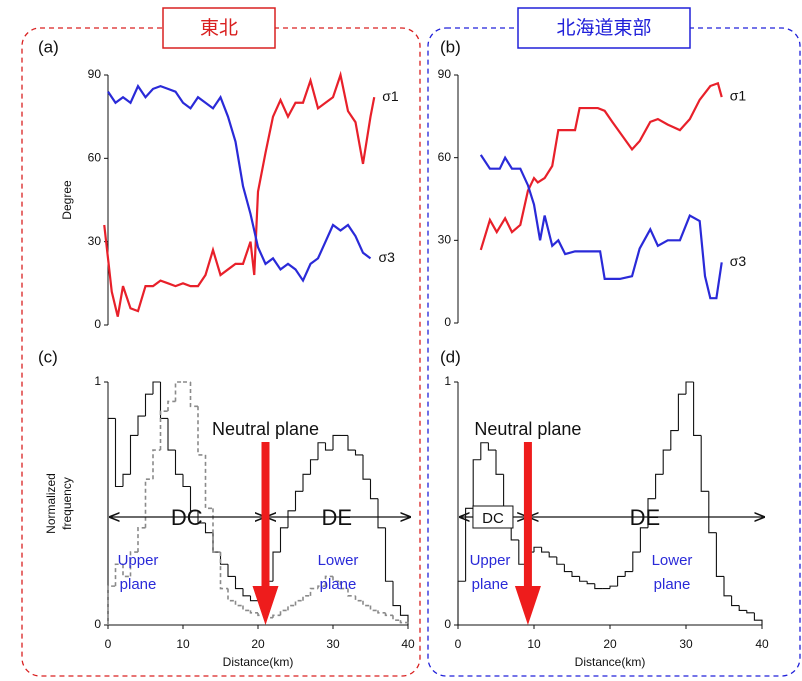 The image size is (802, 681). I want to click on range-label: DC, so click(493, 518).